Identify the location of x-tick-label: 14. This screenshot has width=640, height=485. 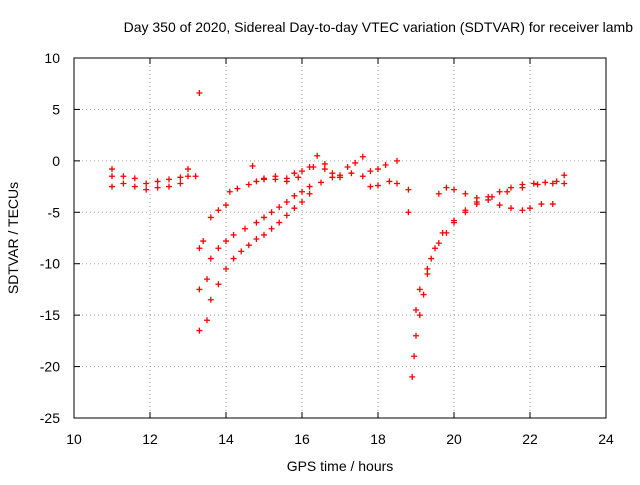
(226, 439).